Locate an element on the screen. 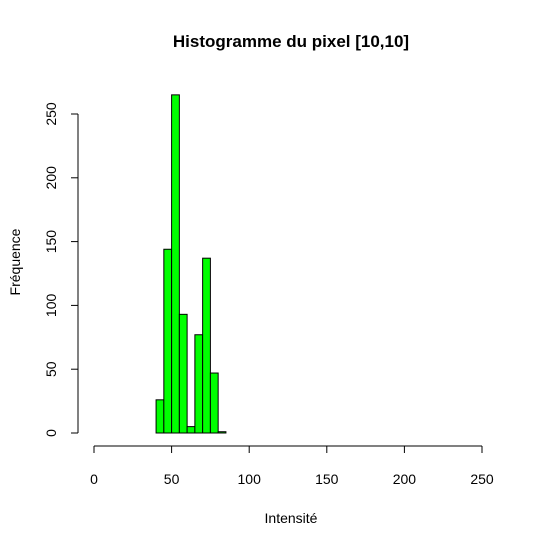  y-tick-label-2: 100 is located at coordinates (51, 306).